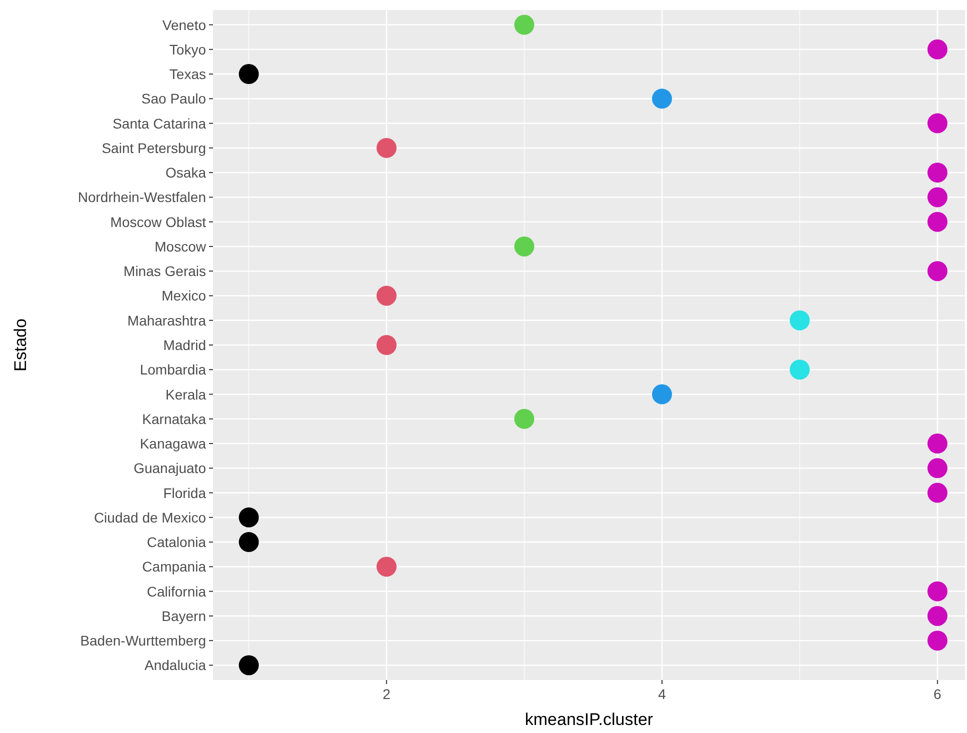 This screenshot has height=733, width=967. What do you see at coordinates (184, 492) in the screenshot?
I see `y-tick-label: Florida` at bounding box center [184, 492].